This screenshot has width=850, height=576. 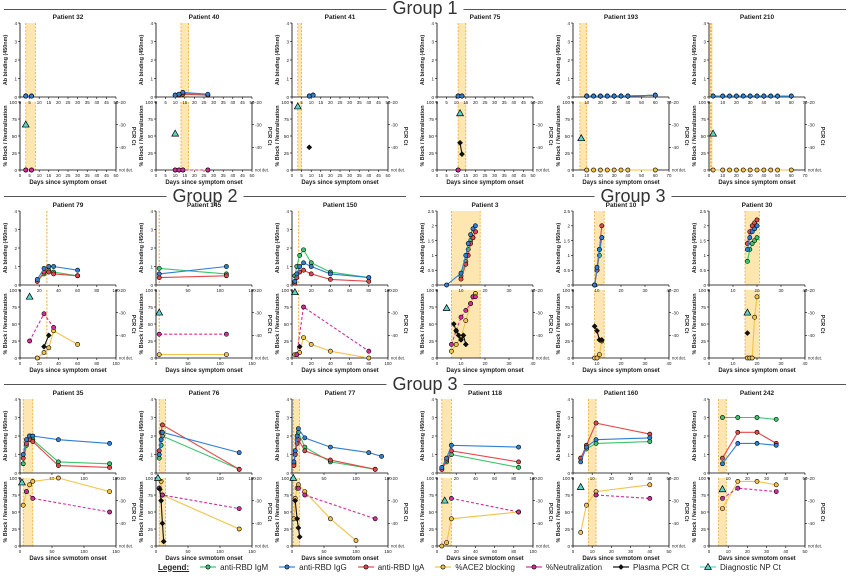 I want to click on y-tick-label-top: 1, so click(x=15, y=266).